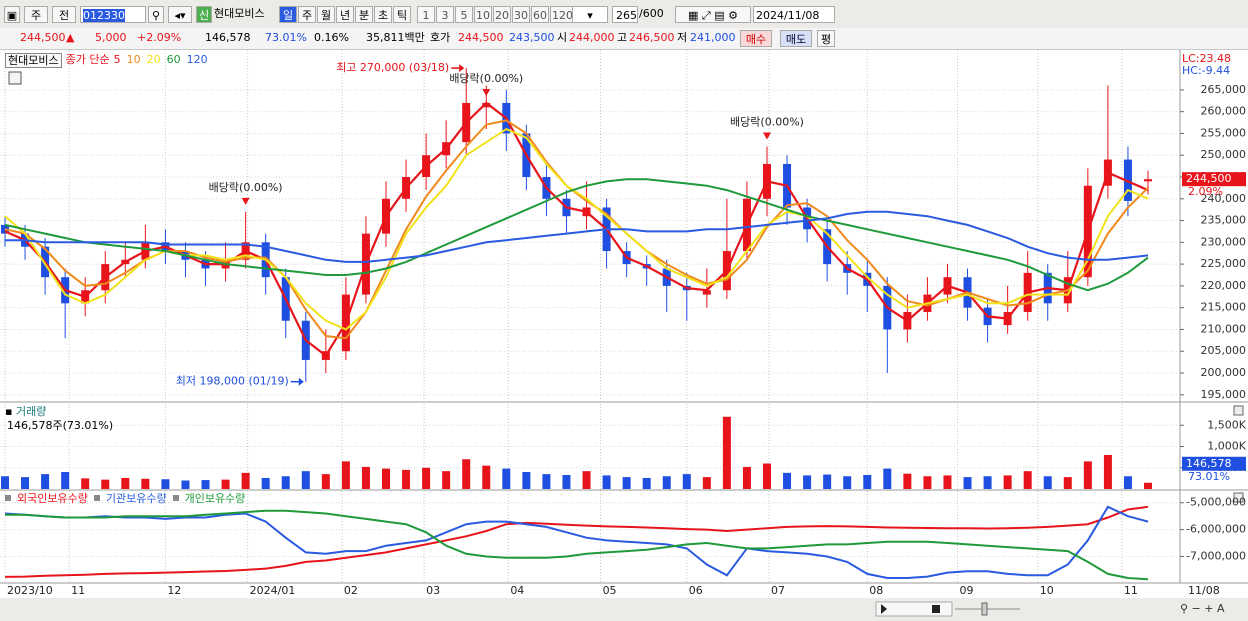  Describe the element at coordinates (624, 609) in the screenshot. I see `bottom-toolbar` at that location.